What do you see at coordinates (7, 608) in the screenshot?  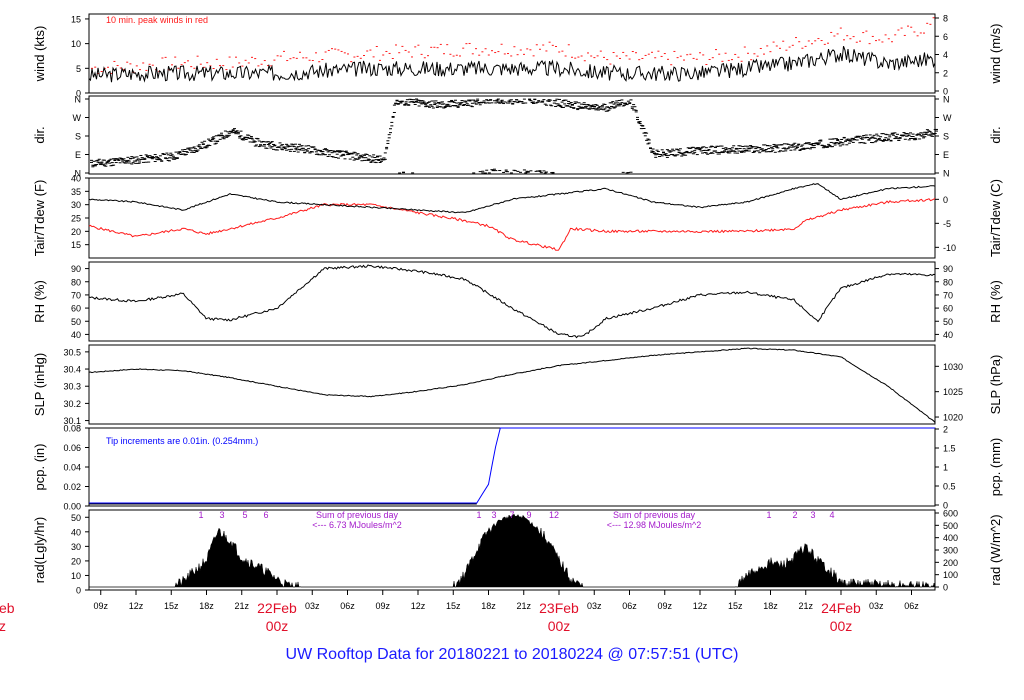 I see `time-date-label-cut: eb` at bounding box center [7, 608].